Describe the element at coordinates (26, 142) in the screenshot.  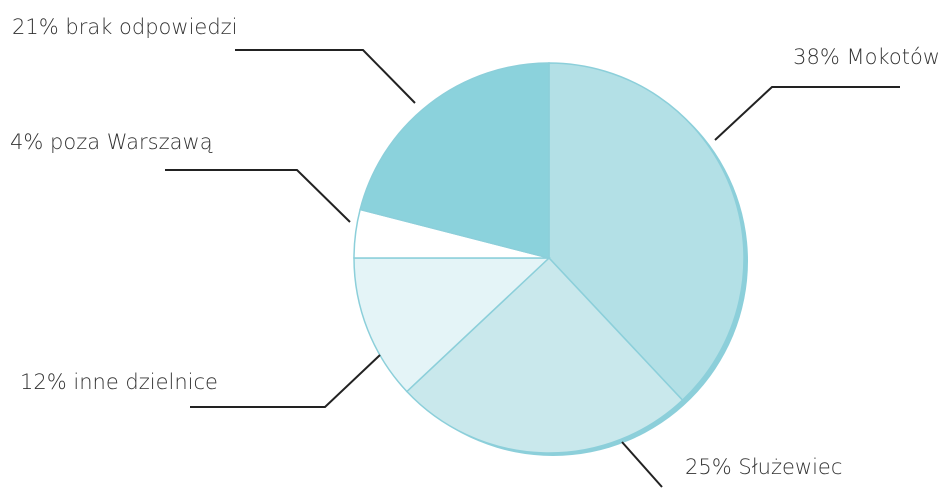
I see `value-label: 4%` at that location.